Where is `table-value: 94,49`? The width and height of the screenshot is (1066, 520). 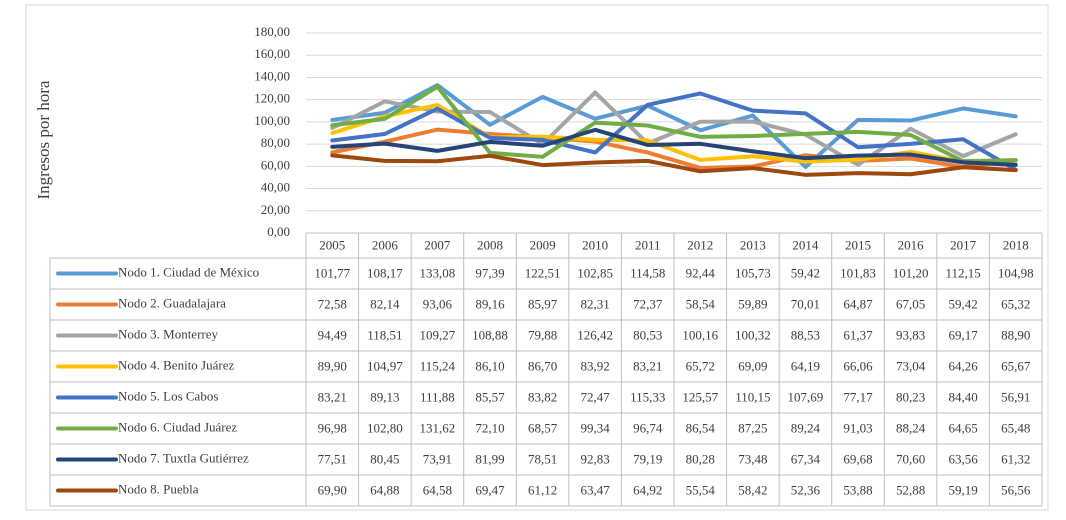 table-value: 94,49 is located at coordinates (332, 334).